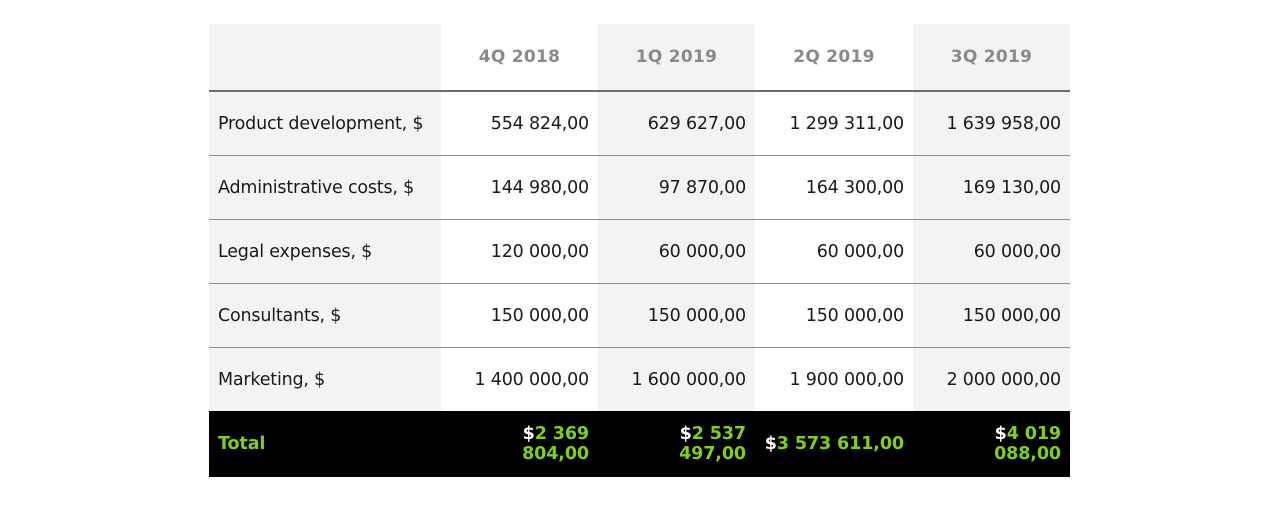  What do you see at coordinates (834, 379) in the screenshot?
I see `cell-value: 1 900 000,00` at bounding box center [834, 379].